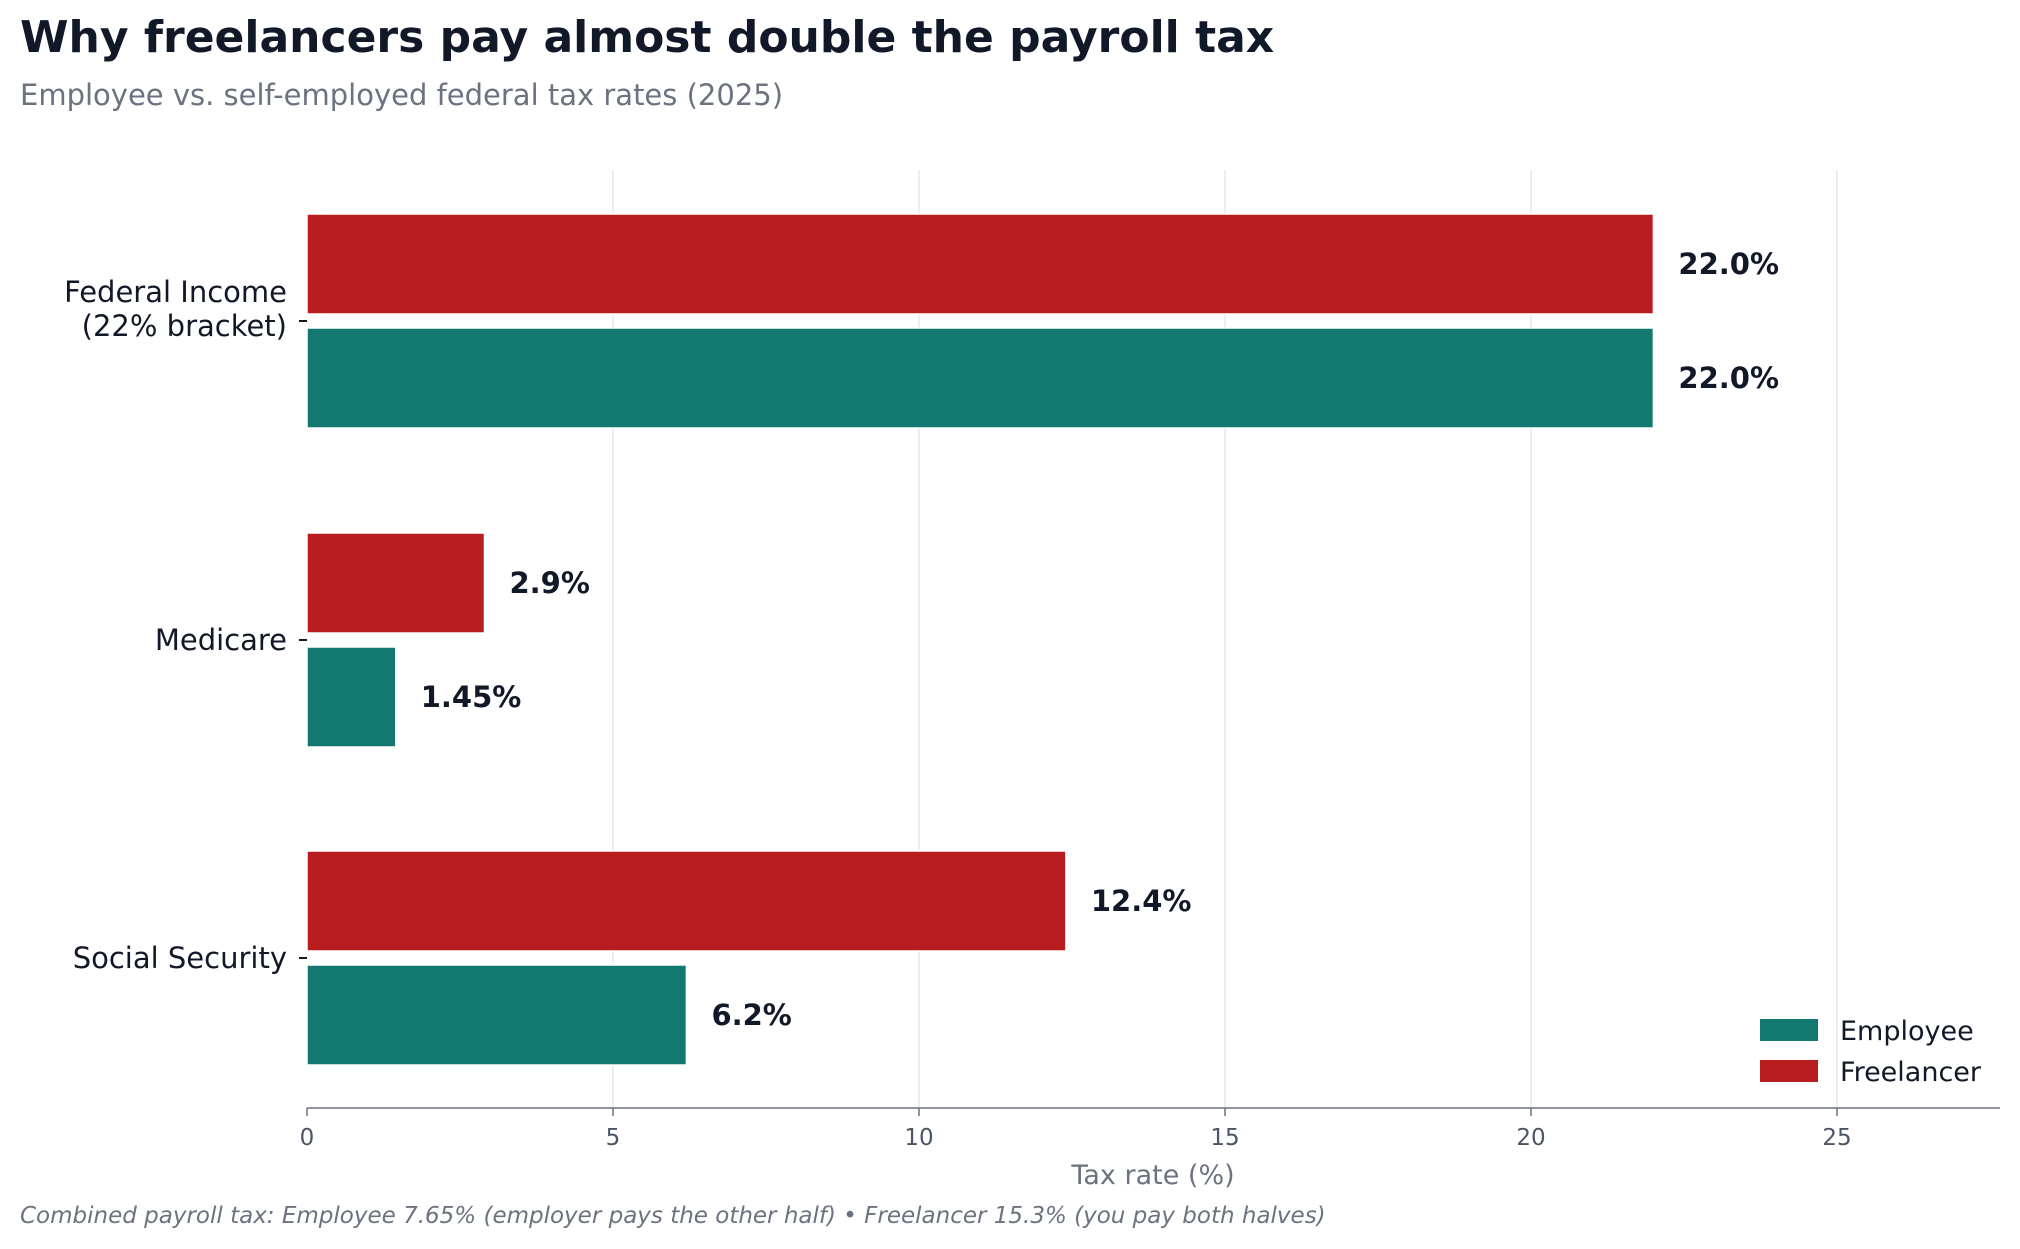 This screenshot has height=1249, width=2020. Describe the element at coordinates (1728, 378) in the screenshot. I see `data-label-employee: 22.0%` at that location.